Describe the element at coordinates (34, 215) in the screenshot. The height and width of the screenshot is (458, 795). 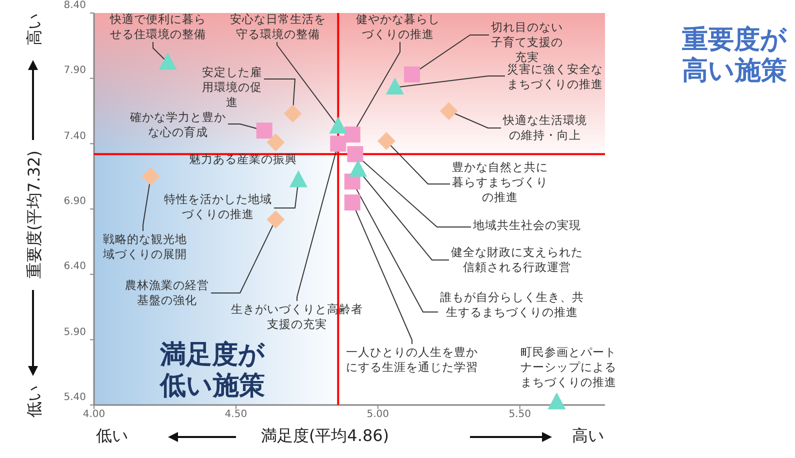
I see `y-axis-title: 重要度(平均7.32)` at that location.